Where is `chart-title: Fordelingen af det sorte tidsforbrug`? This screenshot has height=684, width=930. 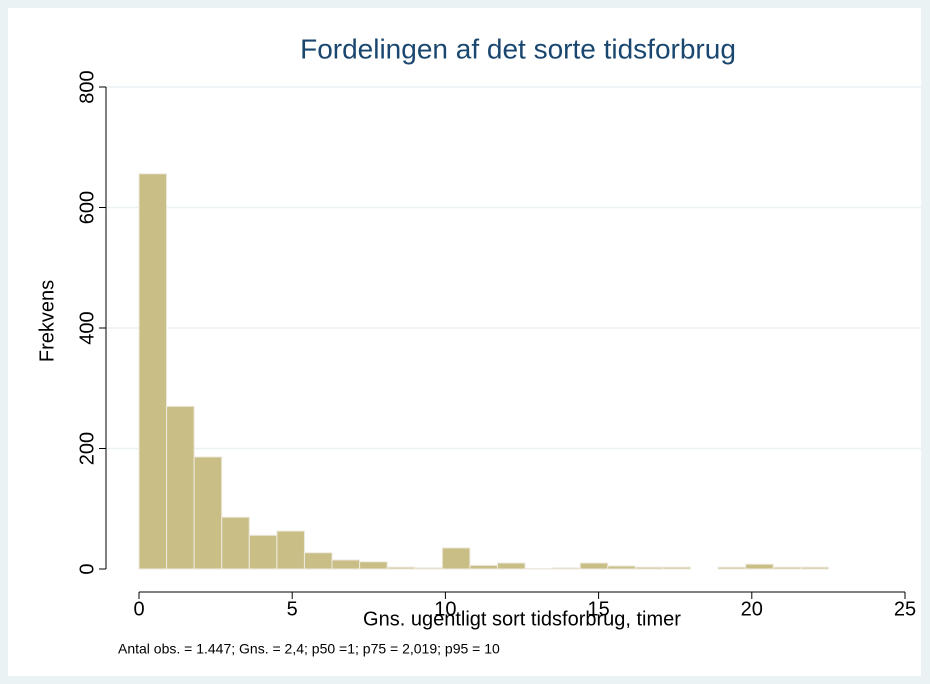 chart-title: Fordelingen af det sorte tidsforbrug is located at coordinates (518, 48).